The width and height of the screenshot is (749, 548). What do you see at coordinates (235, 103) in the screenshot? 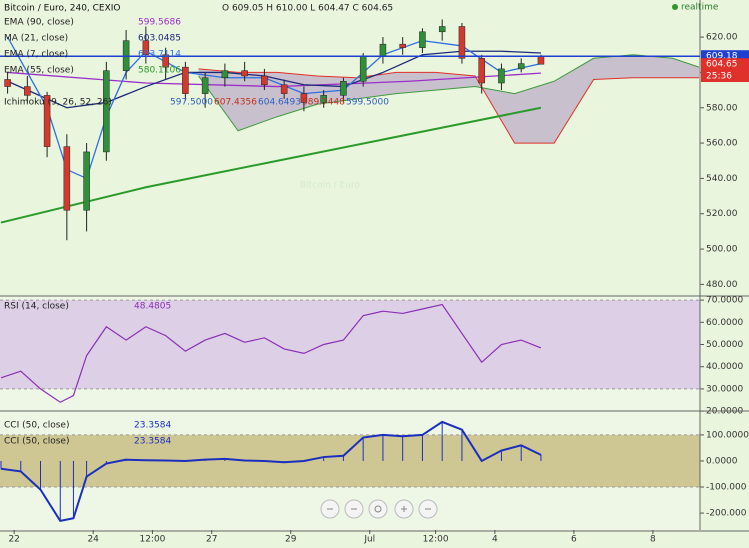
I see `legend-value: 607.4356` at bounding box center [235, 103].